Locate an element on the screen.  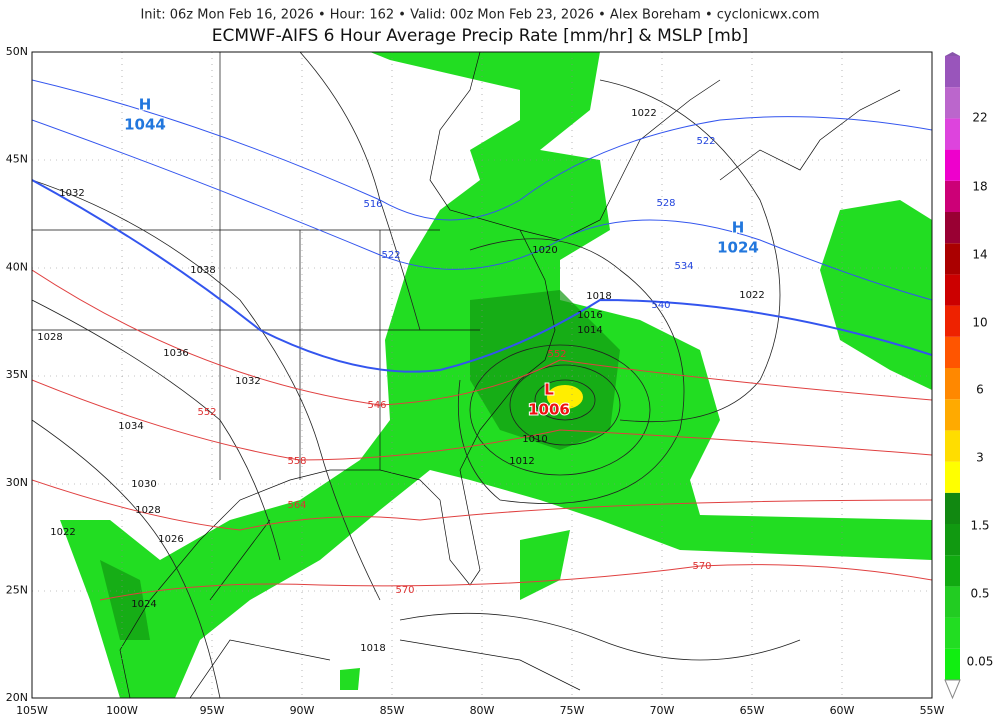
colorbar-label: 3 is located at coordinates (980, 458).